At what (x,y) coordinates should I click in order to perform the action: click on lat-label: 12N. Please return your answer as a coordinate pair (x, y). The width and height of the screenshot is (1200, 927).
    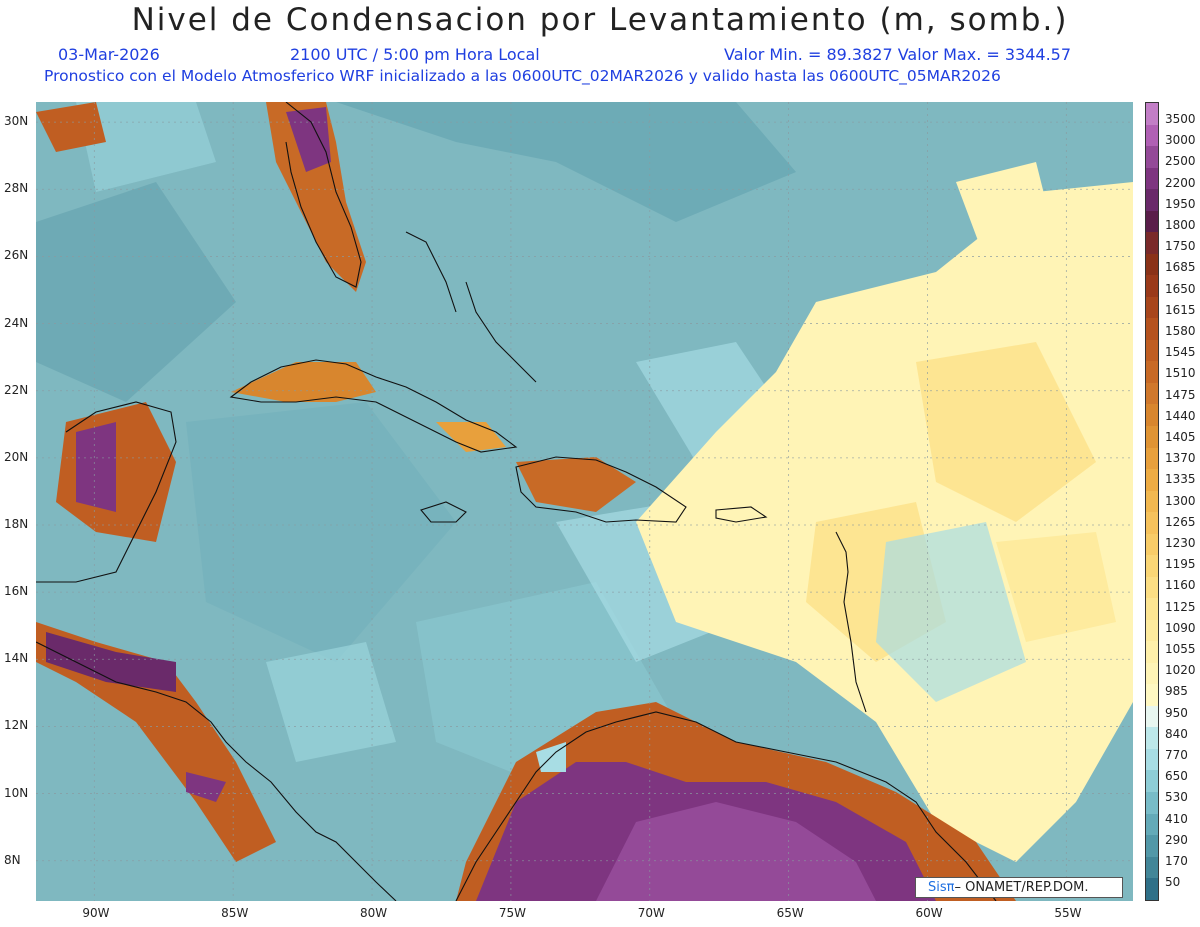
    Looking at the image, I should click on (16, 725).